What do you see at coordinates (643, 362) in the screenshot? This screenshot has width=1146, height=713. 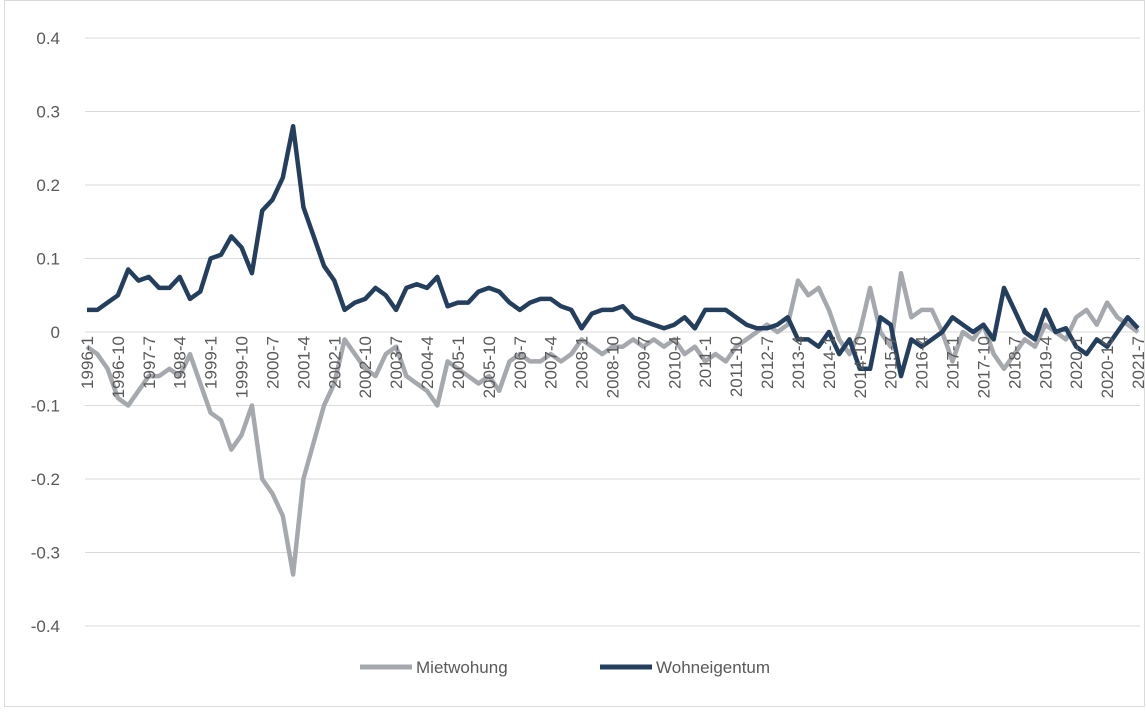 I see `x-tick-label: 2009-7` at bounding box center [643, 362].